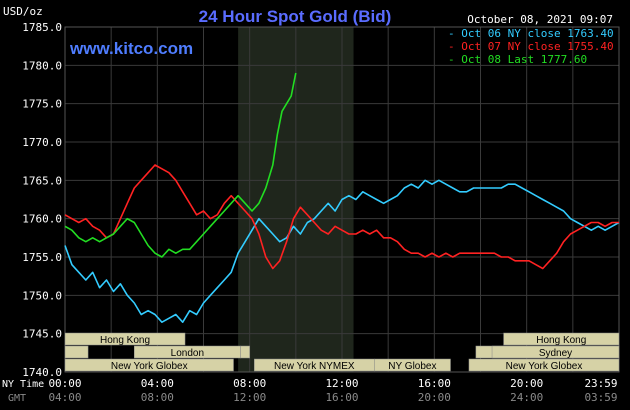 The width and height of the screenshot is (630, 410). What do you see at coordinates (23, 384) in the screenshot?
I see `ny-time-label: NY Time` at bounding box center [23, 384].